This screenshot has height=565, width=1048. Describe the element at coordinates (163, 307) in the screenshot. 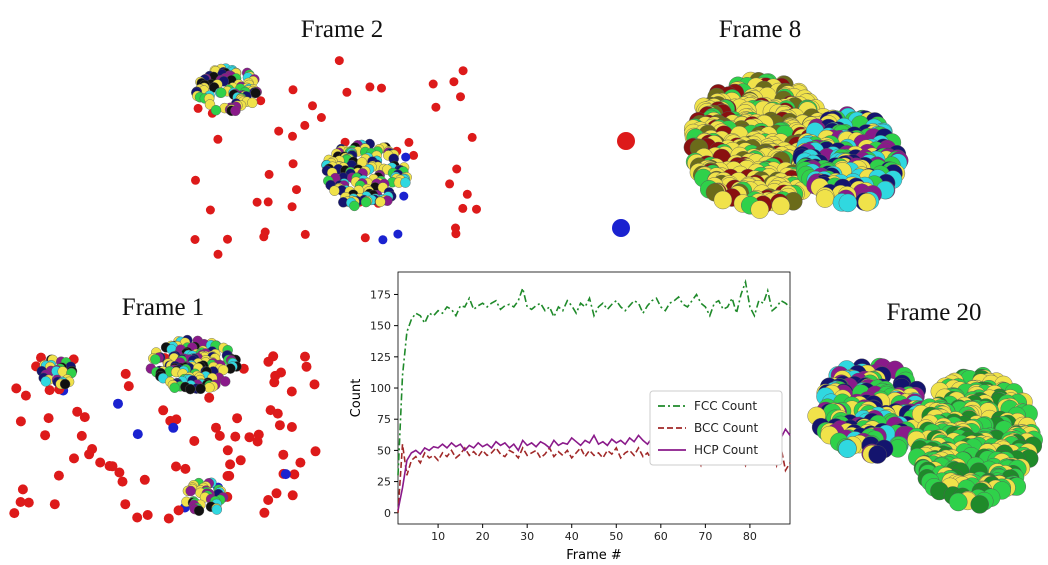

I see `panel-title: Frame 1` at that location.